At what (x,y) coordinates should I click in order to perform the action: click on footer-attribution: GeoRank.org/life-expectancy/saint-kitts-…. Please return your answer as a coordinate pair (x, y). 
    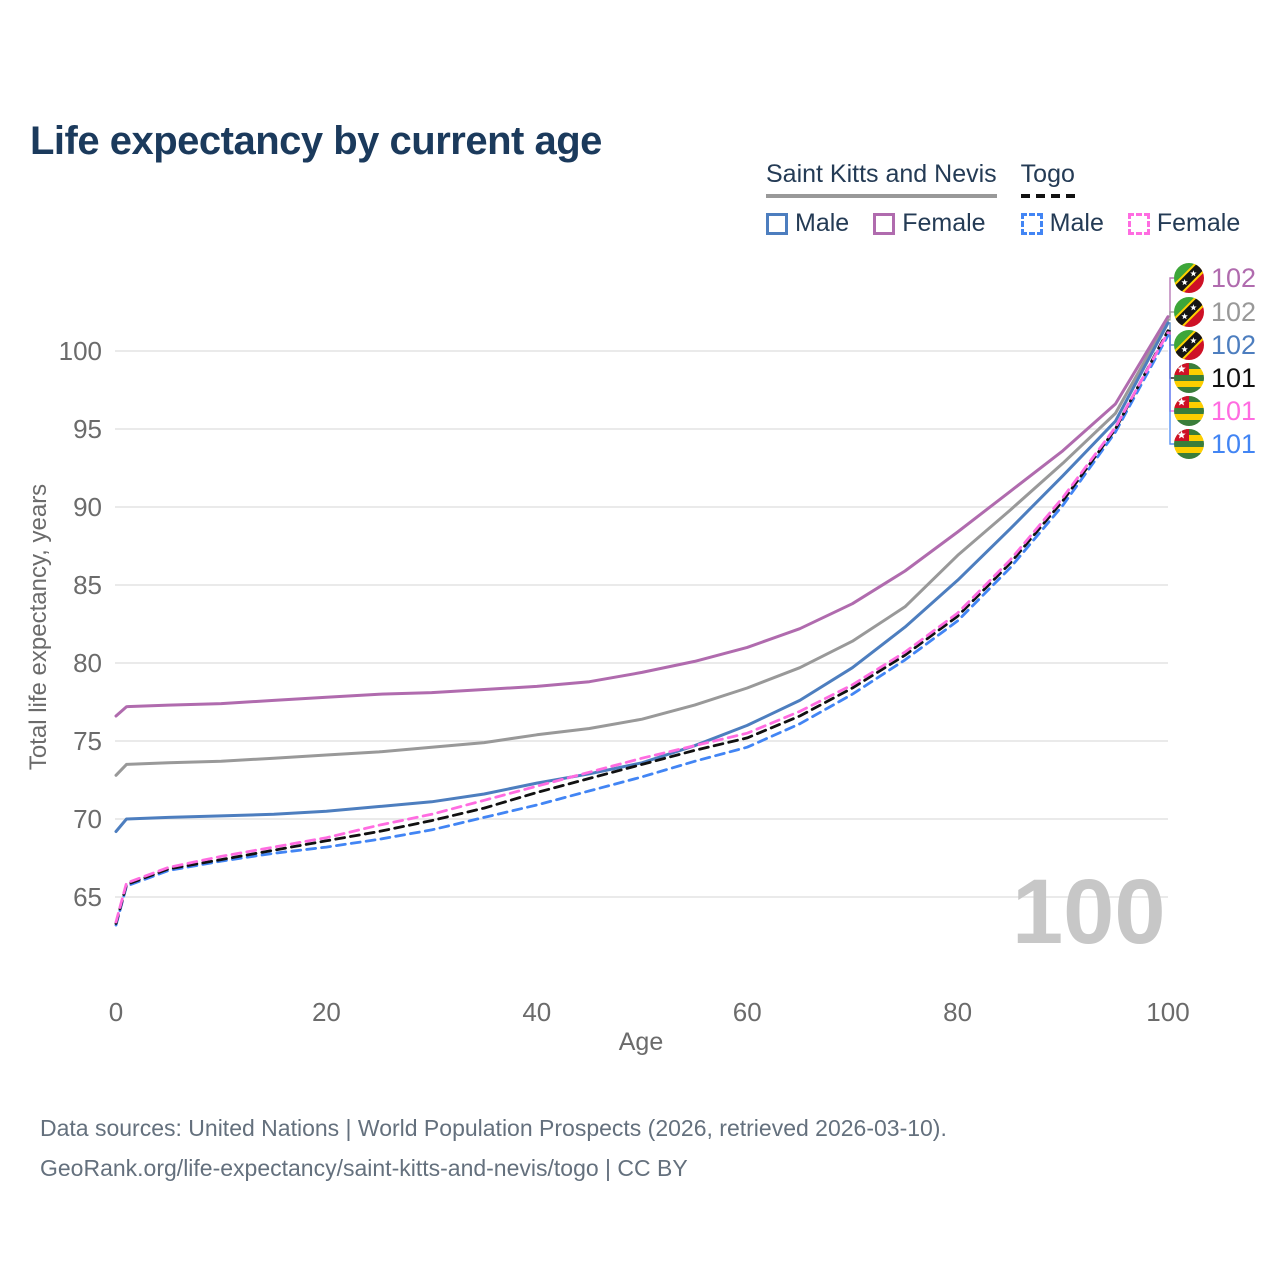
    Looking at the image, I should click on (364, 1168).